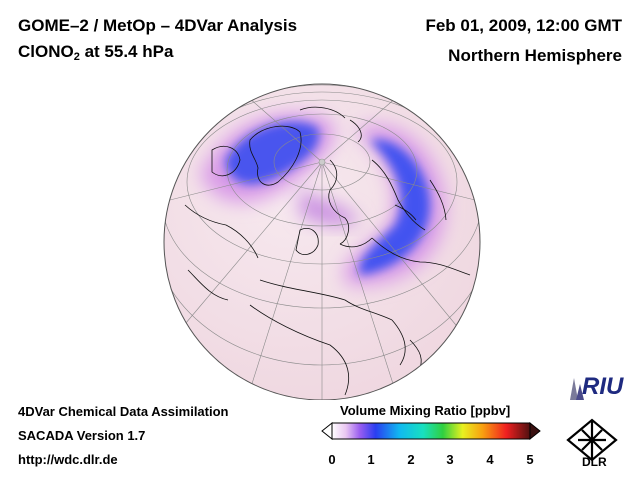  I want to click on colorbar-tick: 3, so click(450, 459).